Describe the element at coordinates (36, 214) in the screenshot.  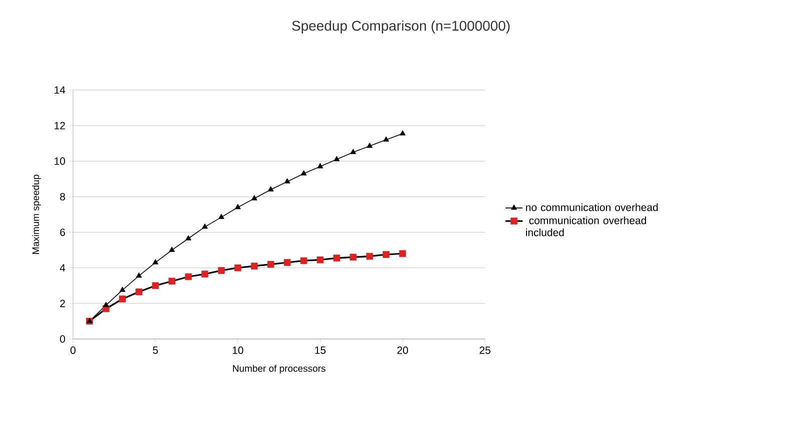
I see `y-axis-title: Maximum speedup` at that location.